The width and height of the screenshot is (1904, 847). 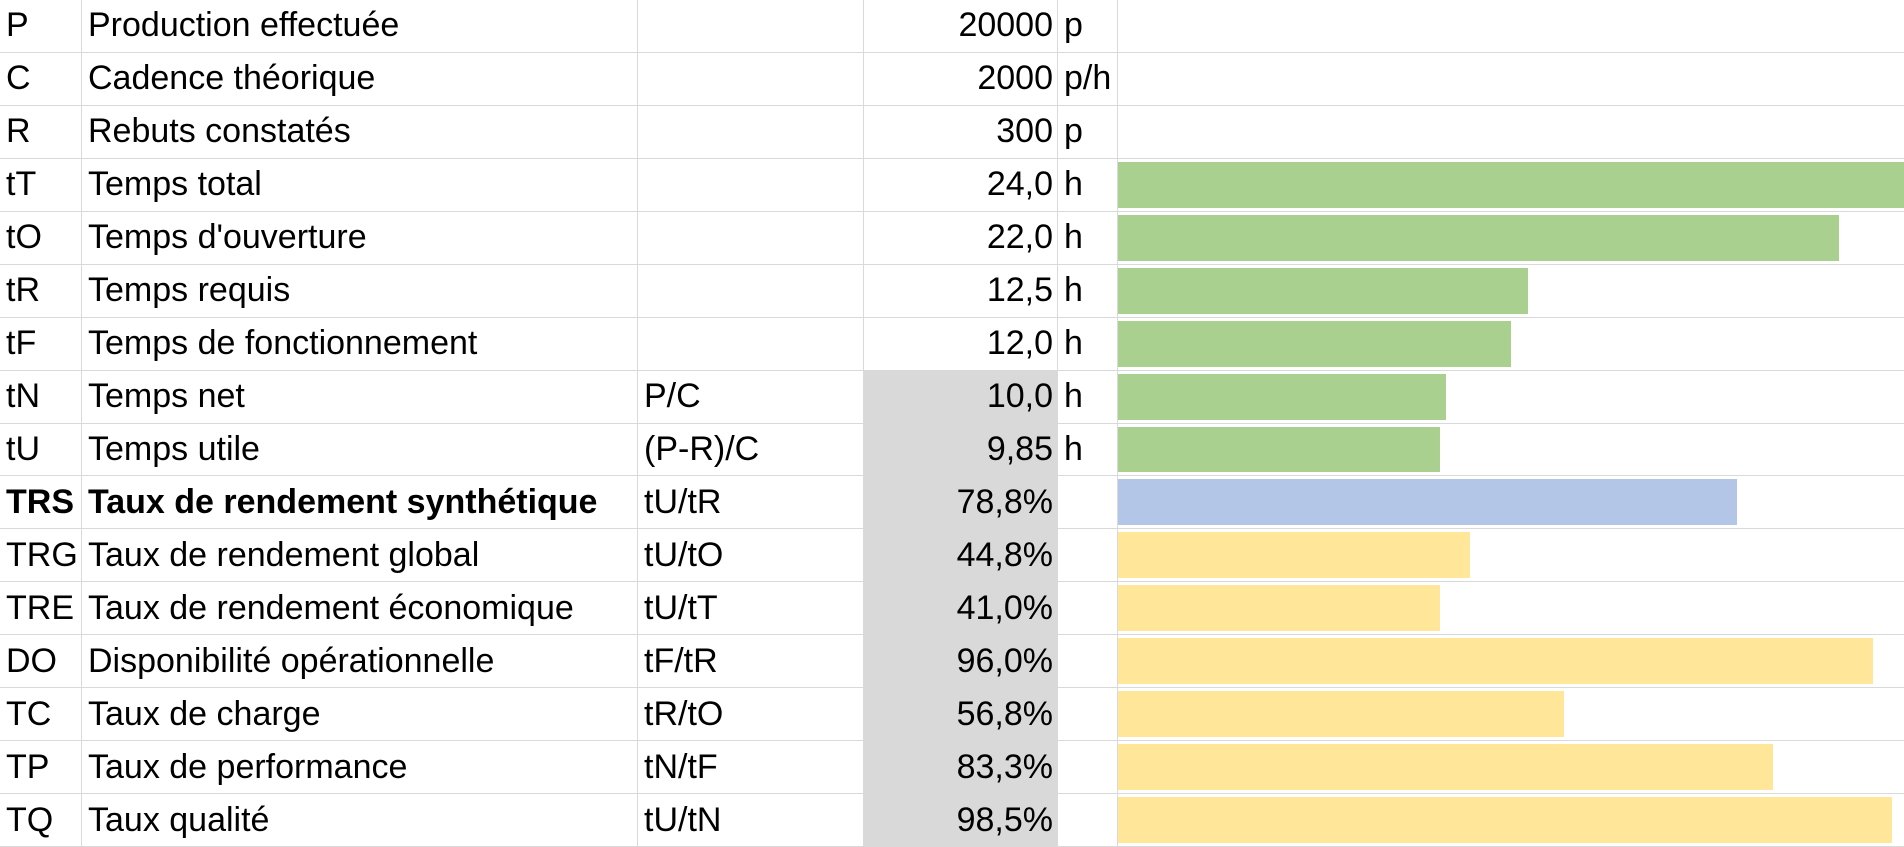 I want to click on code-cell: P, so click(x=41, y=26).